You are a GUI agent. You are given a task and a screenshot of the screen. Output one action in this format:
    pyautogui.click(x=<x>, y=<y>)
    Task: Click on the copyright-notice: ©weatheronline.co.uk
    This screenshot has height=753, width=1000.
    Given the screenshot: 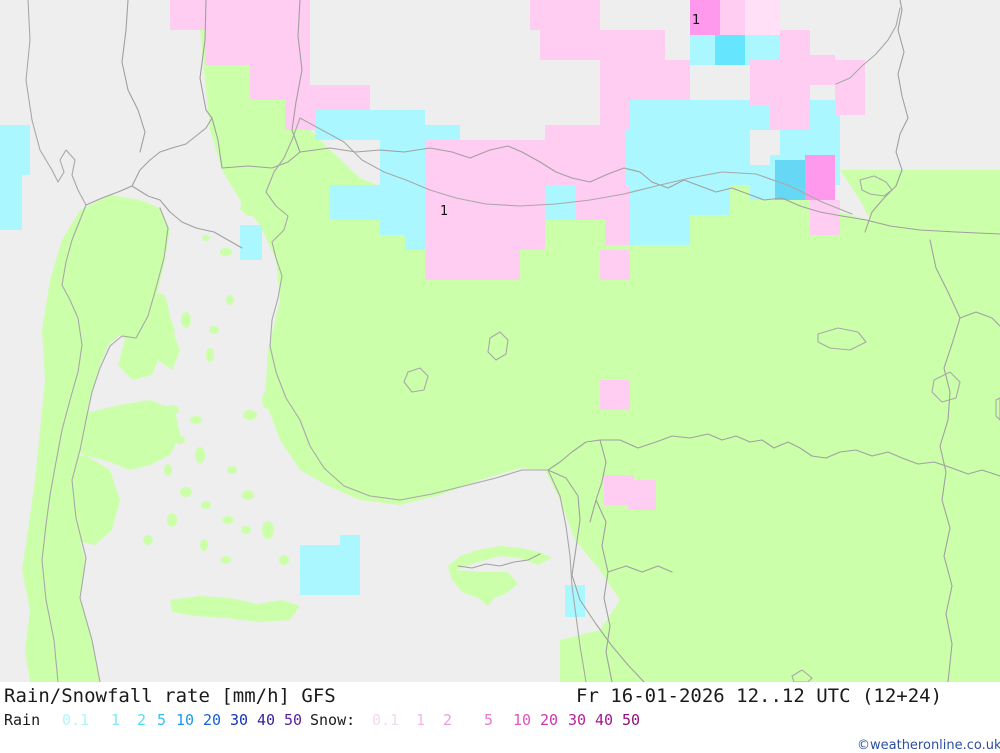 What is the action you would take?
    pyautogui.click(x=928, y=745)
    